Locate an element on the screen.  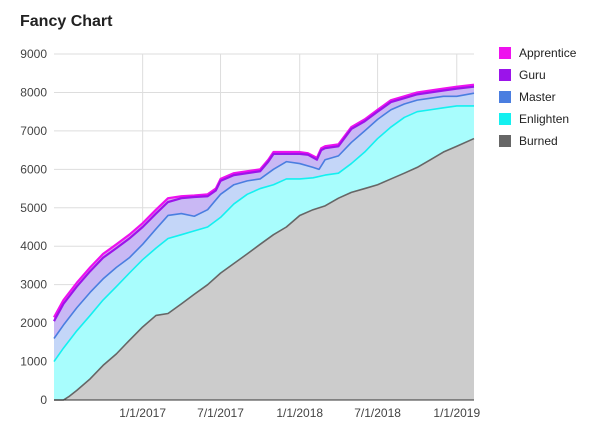
chart-title: Fancy Chart is located at coordinates (66, 21).